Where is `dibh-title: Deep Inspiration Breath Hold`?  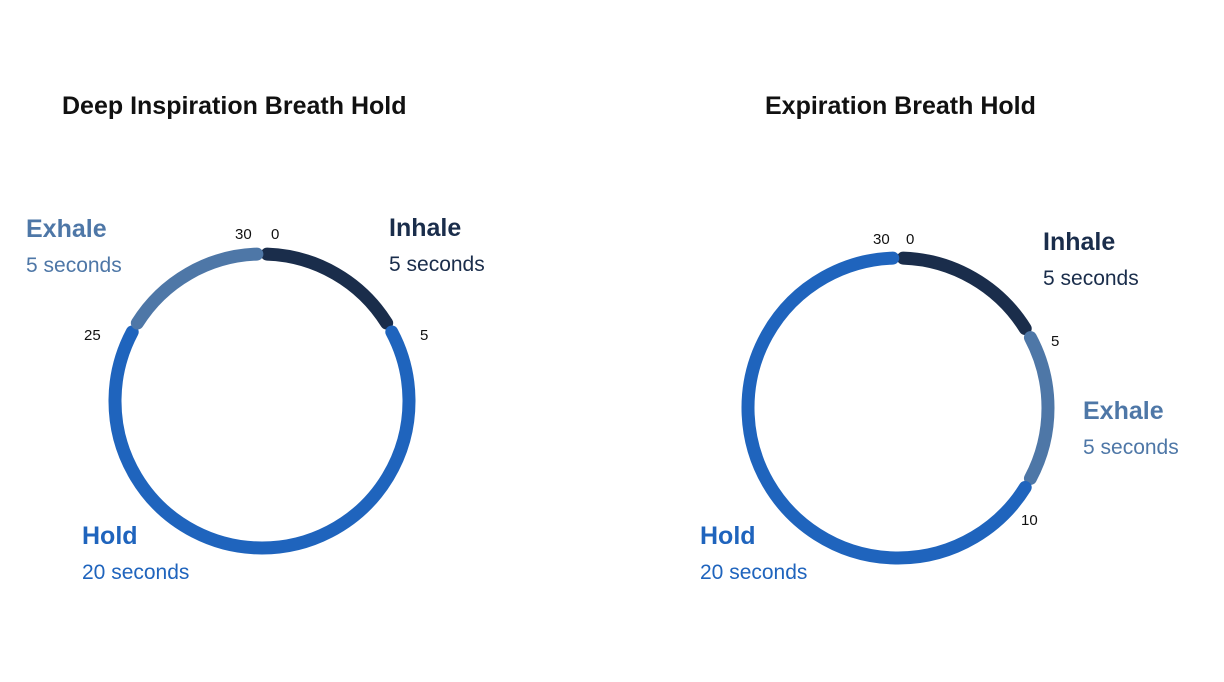
dibh-title: Deep Inspiration Breath Hold is located at coordinates (234, 106).